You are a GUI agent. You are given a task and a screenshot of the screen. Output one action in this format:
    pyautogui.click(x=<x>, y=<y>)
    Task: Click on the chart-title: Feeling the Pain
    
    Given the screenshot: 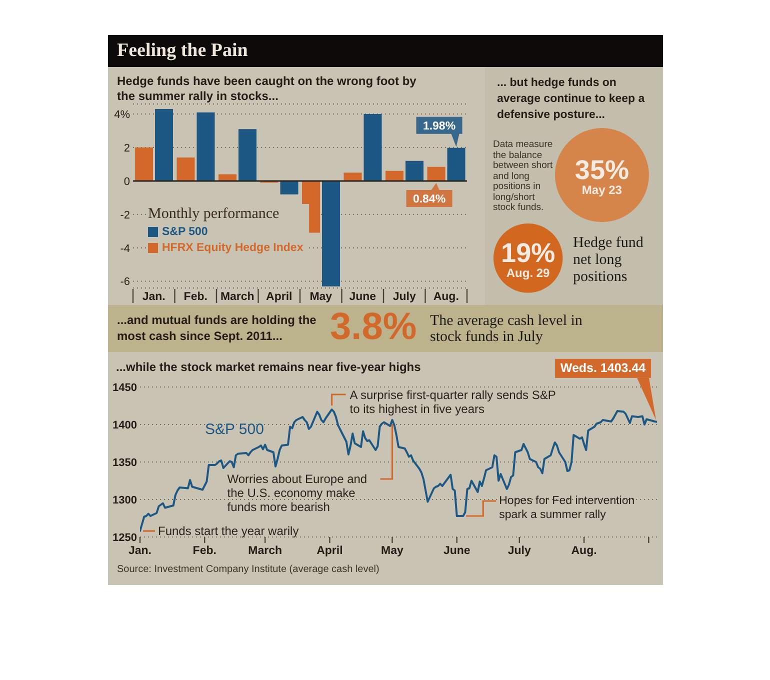 What is the action you would take?
    pyautogui.click(x=182, y=50)
    